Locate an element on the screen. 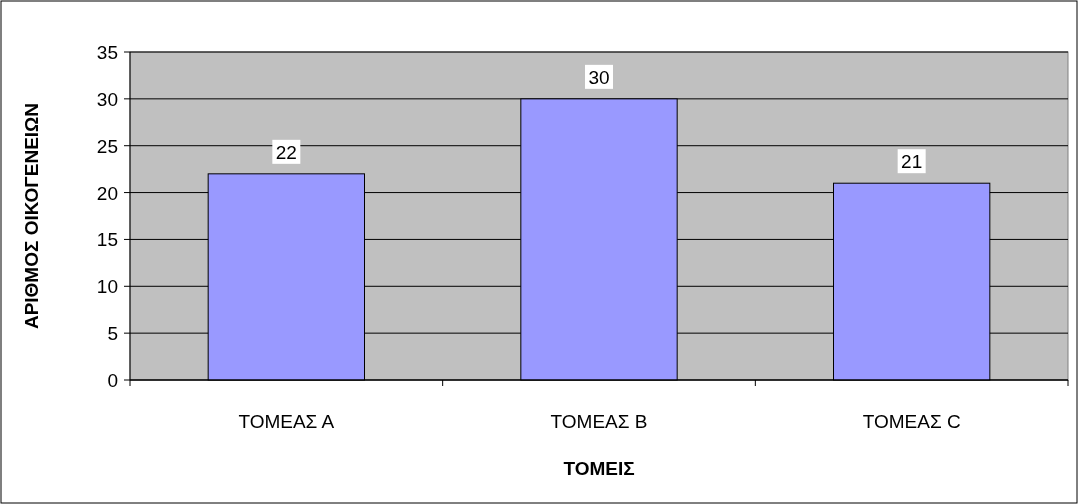  y-tick-label: 0 is located at coordinates (112, 380).